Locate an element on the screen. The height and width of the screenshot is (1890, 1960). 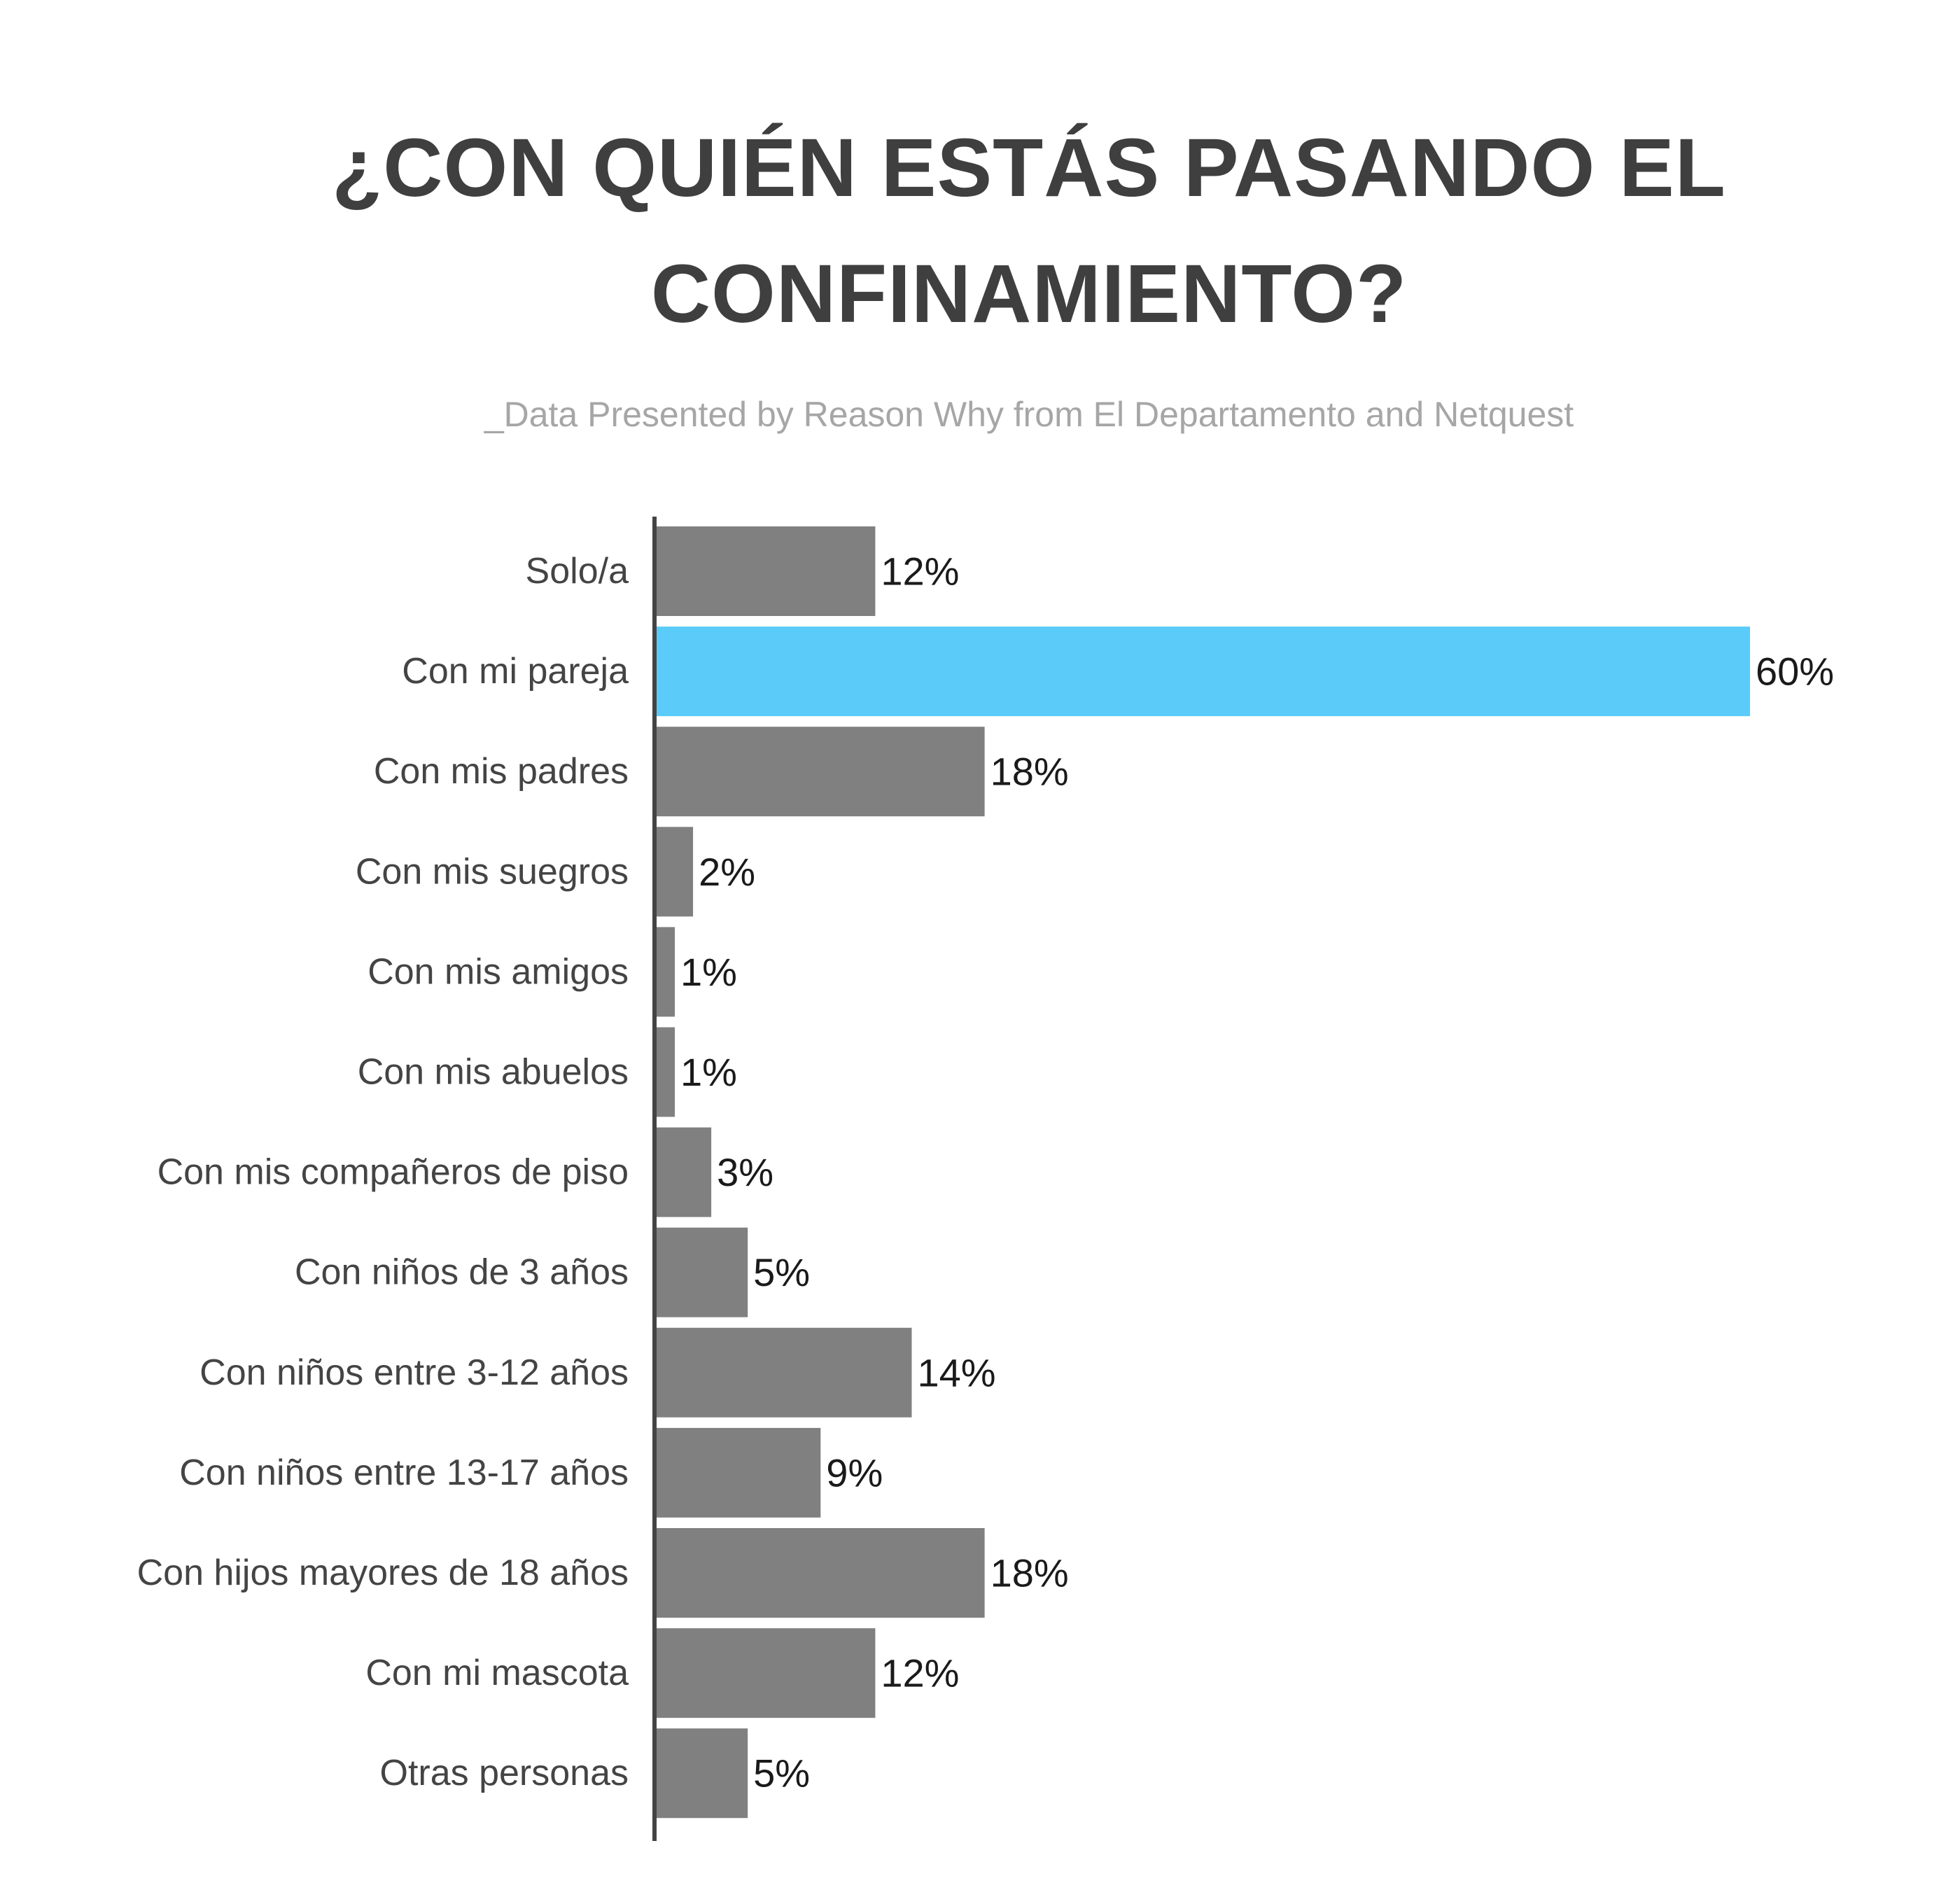
chart-title-line1: ¿CON QUIÉN ESTÁS PASANDO EL is located at coordinates (1029, 168).